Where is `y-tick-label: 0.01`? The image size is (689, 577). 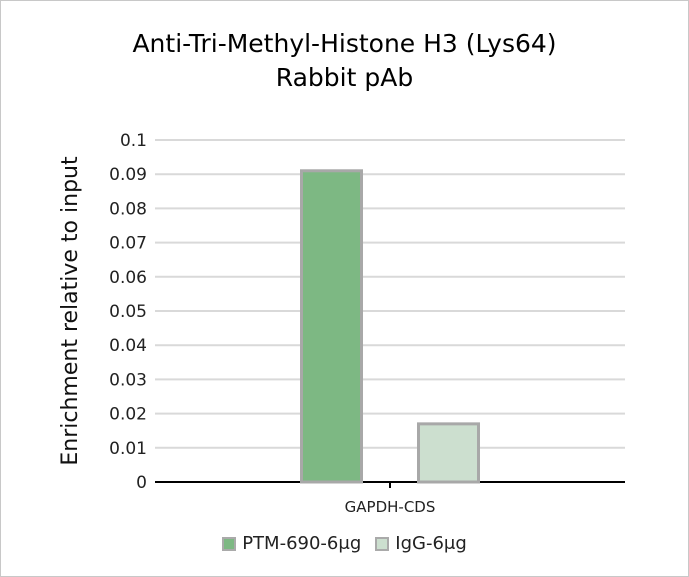 y-tick-label: 0.01 is located at coordinates (128, 449).